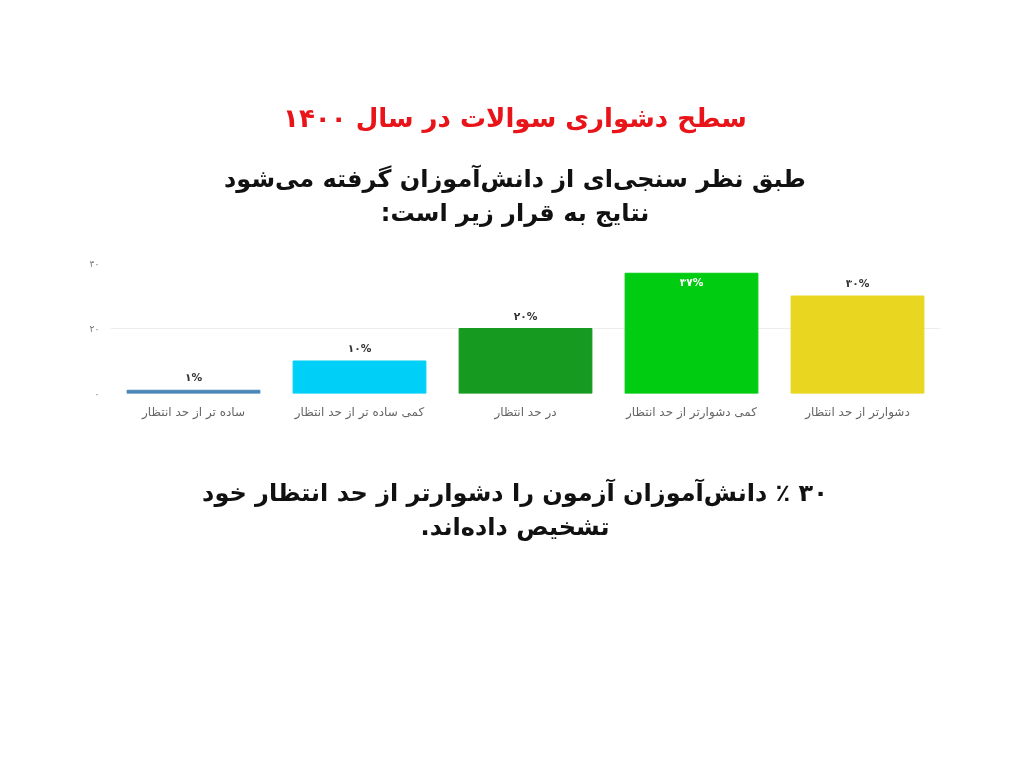  I want to click on x-tick-label: ساده تر از حد انتظار, so click(193, 412).